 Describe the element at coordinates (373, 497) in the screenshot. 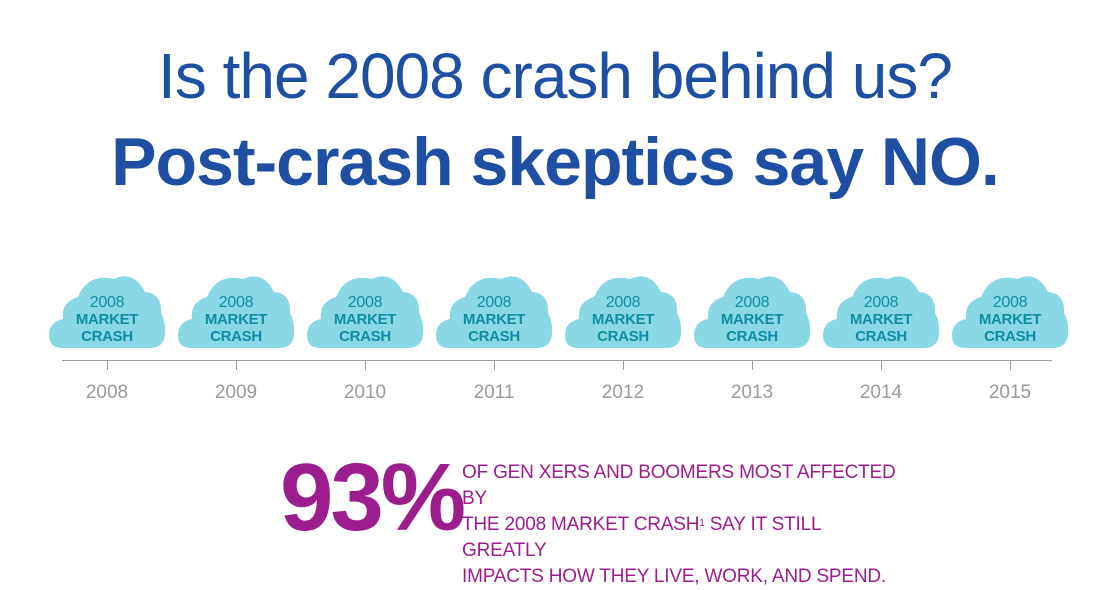

I see `stat-percentage: 93%` at that location.